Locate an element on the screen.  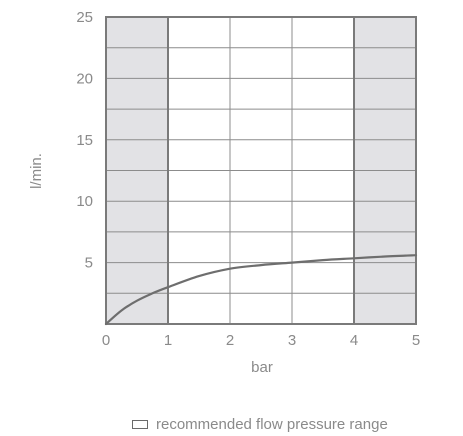
x-tick-label-0: 0 is located at coordinates (106, 340).